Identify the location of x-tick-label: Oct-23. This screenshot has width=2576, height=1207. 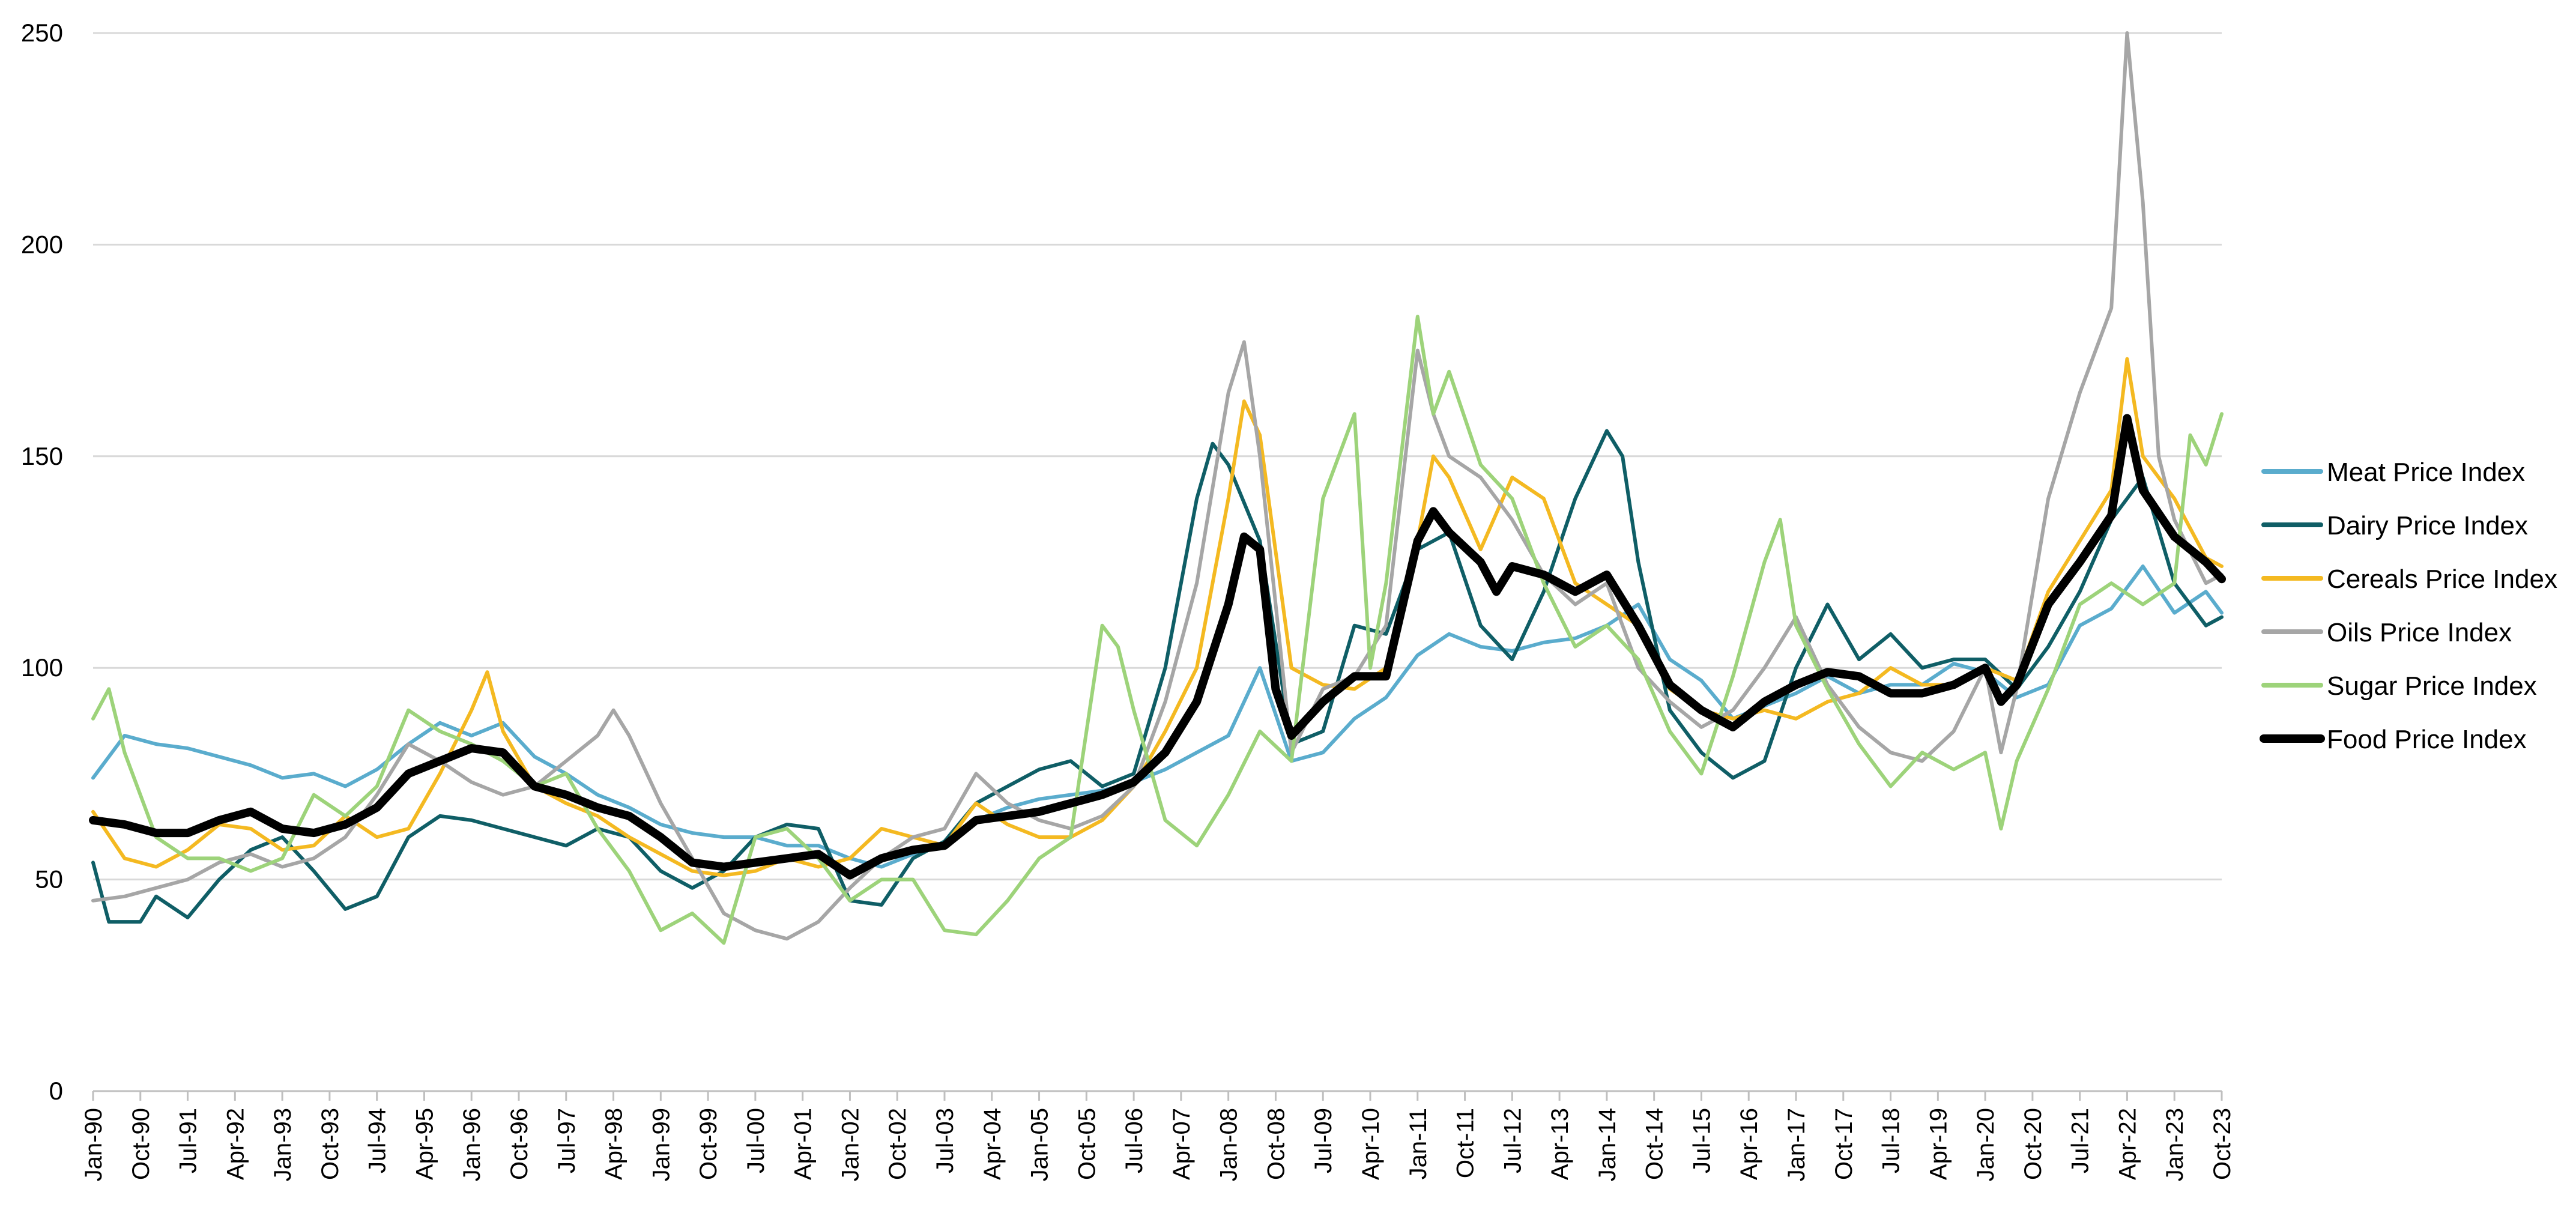
(2222, 1144).